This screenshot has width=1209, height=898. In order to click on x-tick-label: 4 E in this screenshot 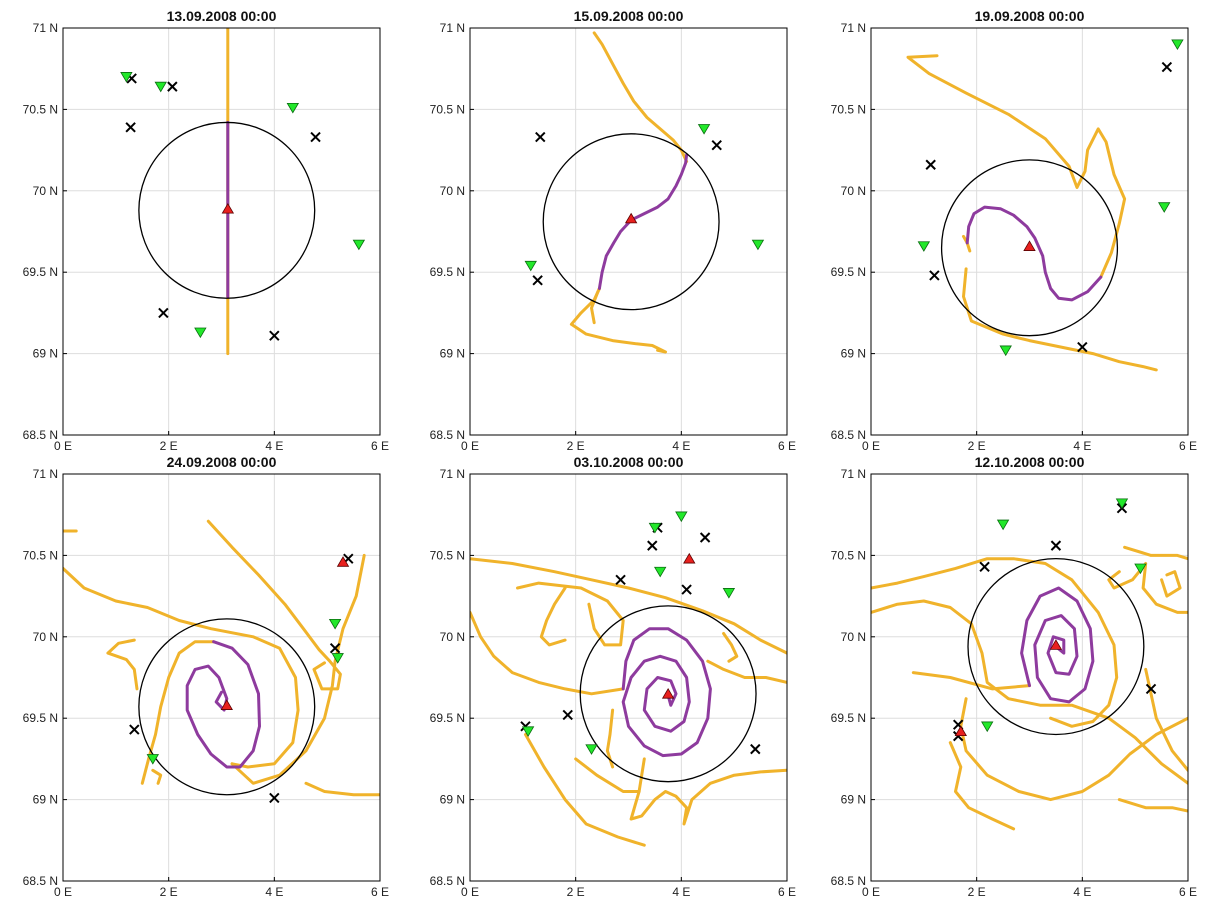, I will do `click(1082, 446)`.